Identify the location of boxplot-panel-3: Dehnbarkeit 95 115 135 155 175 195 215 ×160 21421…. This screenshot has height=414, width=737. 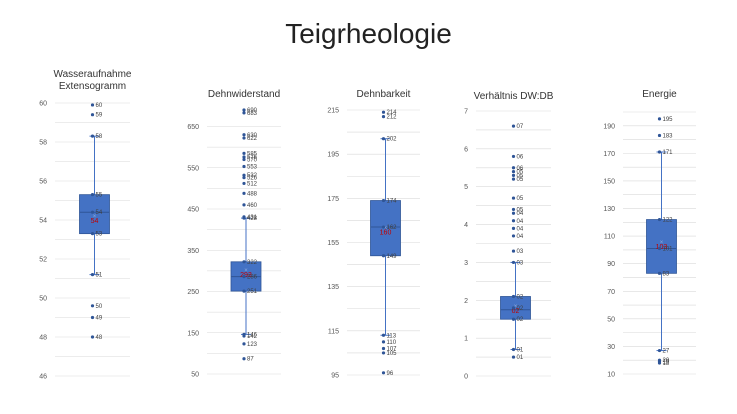
(373, 234).